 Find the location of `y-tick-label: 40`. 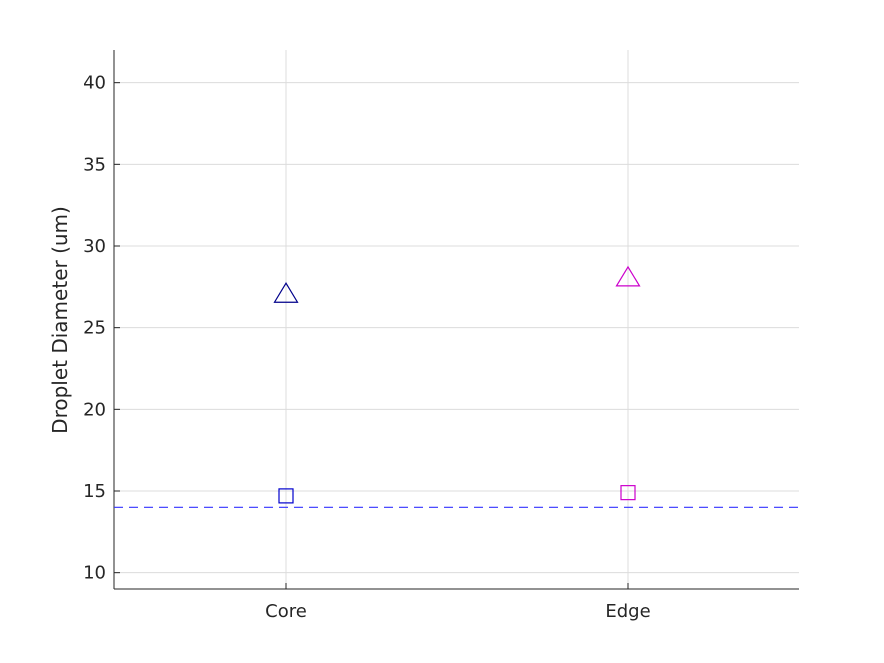

y-tick-label: 40 is located at coordinates (94, 83).